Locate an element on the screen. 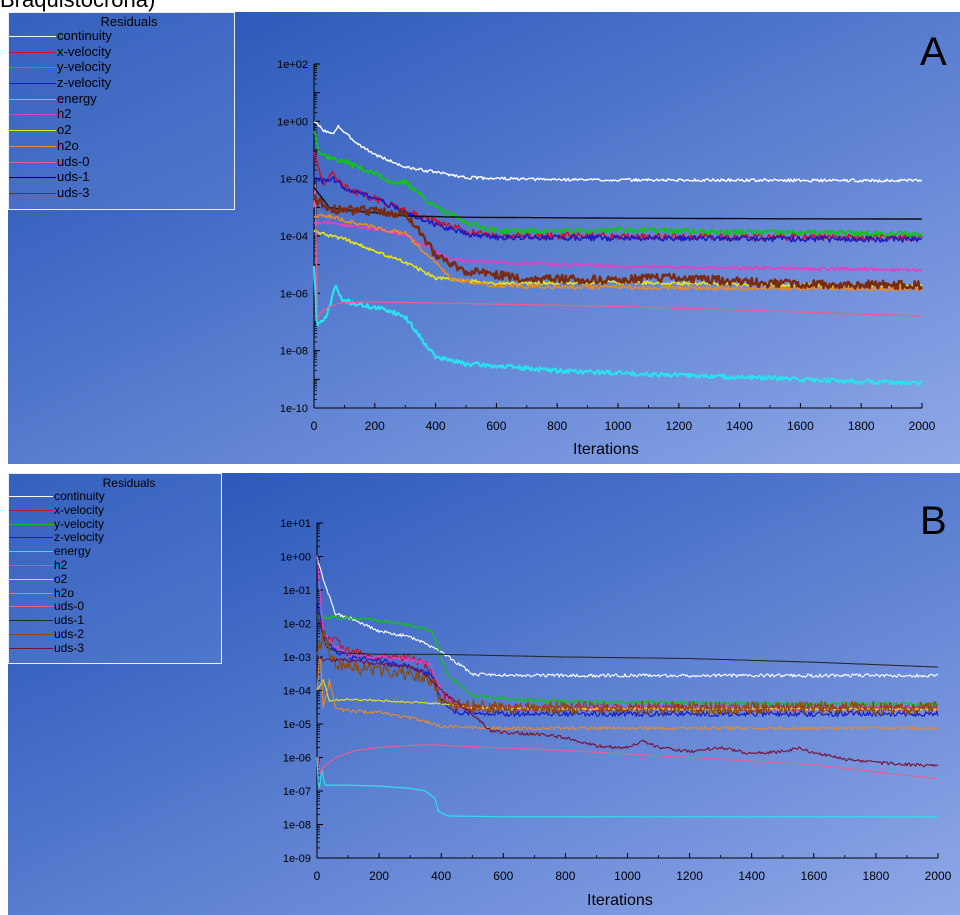 This screenshot has width=960, height=915. y-tick-label: 1e+02 is located at coordinates (292, 65).